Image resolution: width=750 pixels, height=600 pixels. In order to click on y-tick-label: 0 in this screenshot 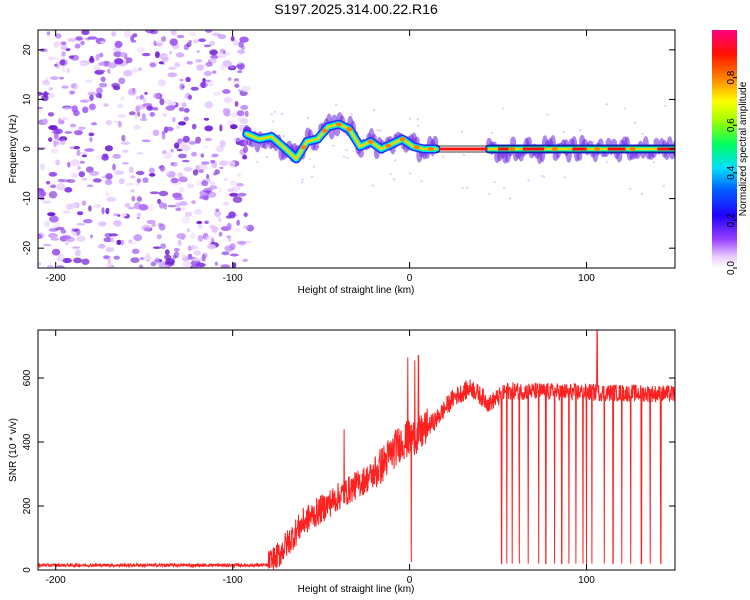, I will do `click(27, 570)`.